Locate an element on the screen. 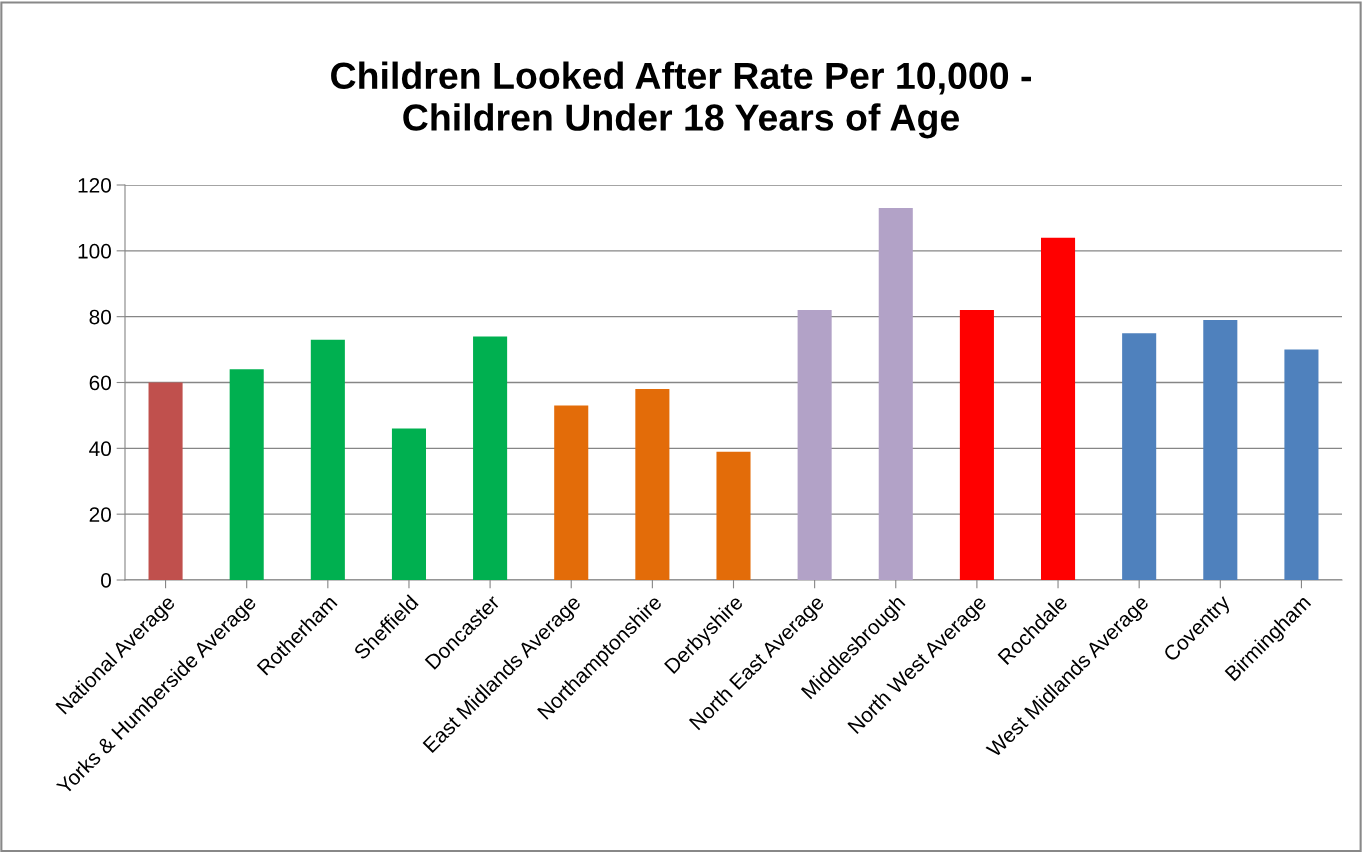 The image size is (1362, 852). y-tick-label: 120 is located at coordinates (94, 185).